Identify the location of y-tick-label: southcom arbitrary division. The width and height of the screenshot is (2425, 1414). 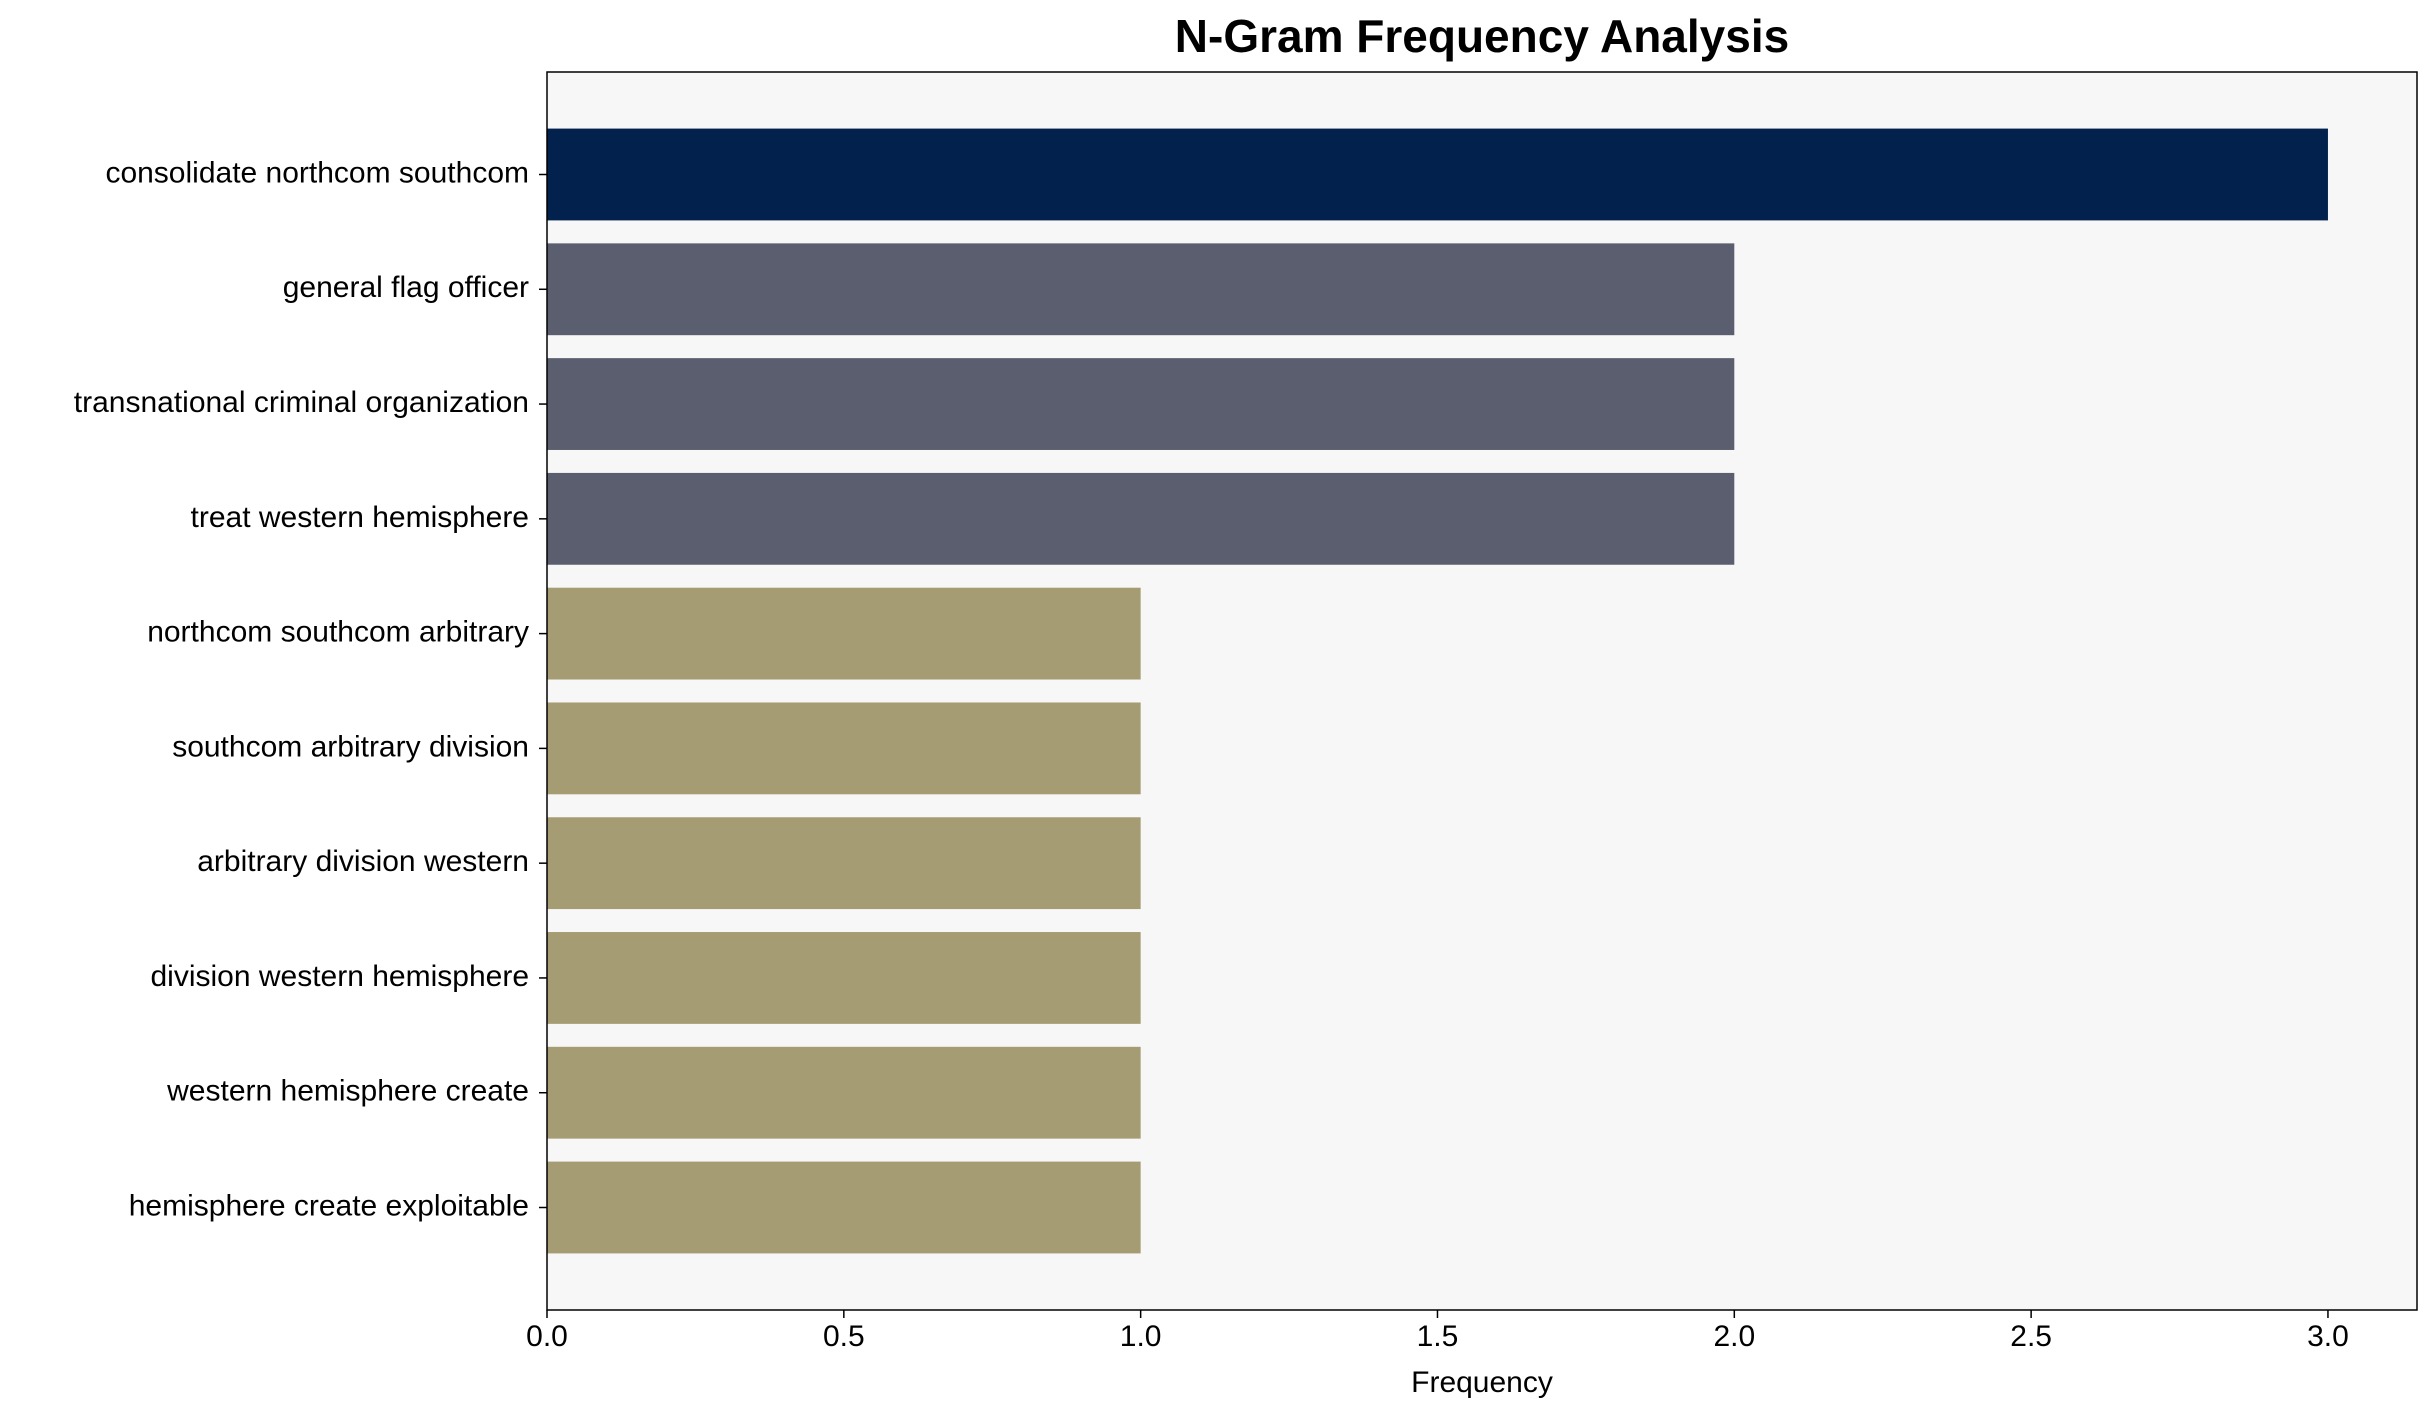
(350, 746).